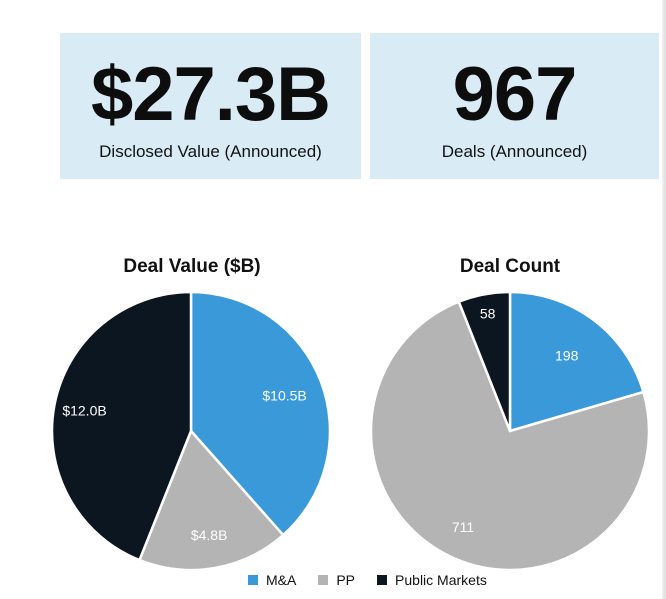 This screenshot has height=599, width=666. Describe the element at coordinates (346, 580) in the screenshot. I see `legend-label: PP` at that location.